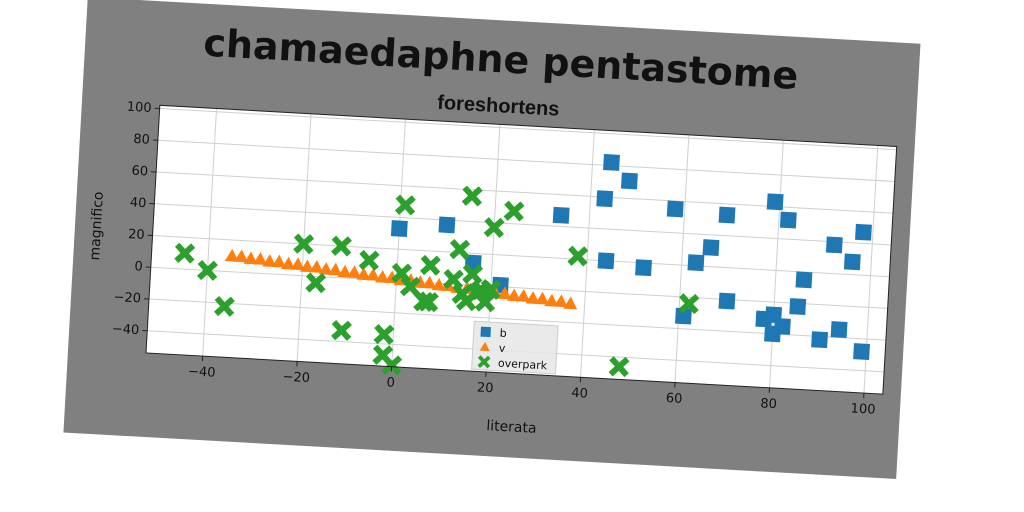 The image size is (1024, 512). What do you see at coordinates (768, 404) in the screenshot?
I see `x-tick-label: 80` at bounding box center [768, 404].